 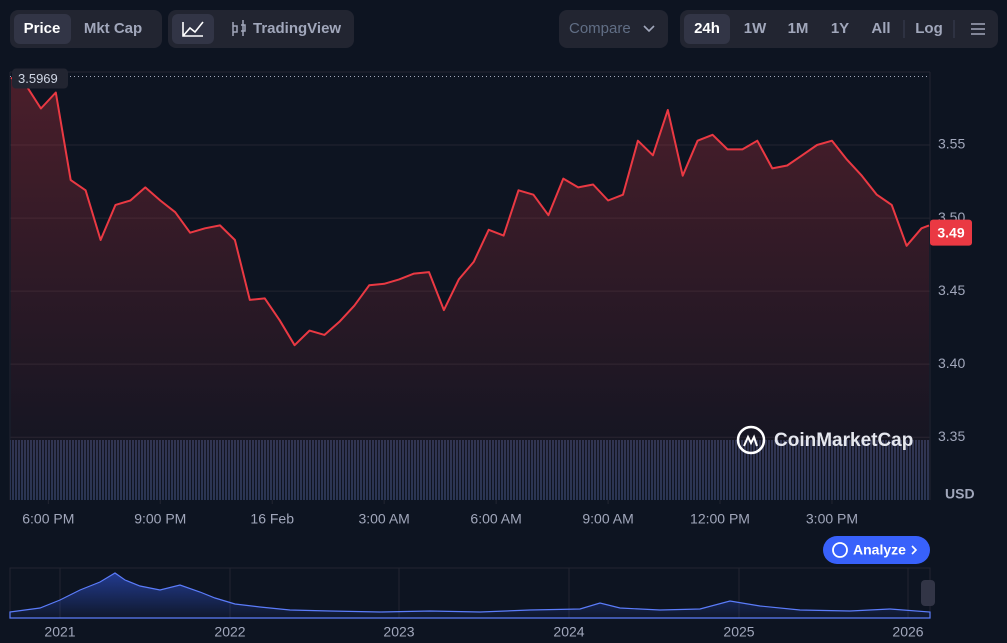 I want to click on x-tick-label: 6:00 AM, so click(x=495, y=519).